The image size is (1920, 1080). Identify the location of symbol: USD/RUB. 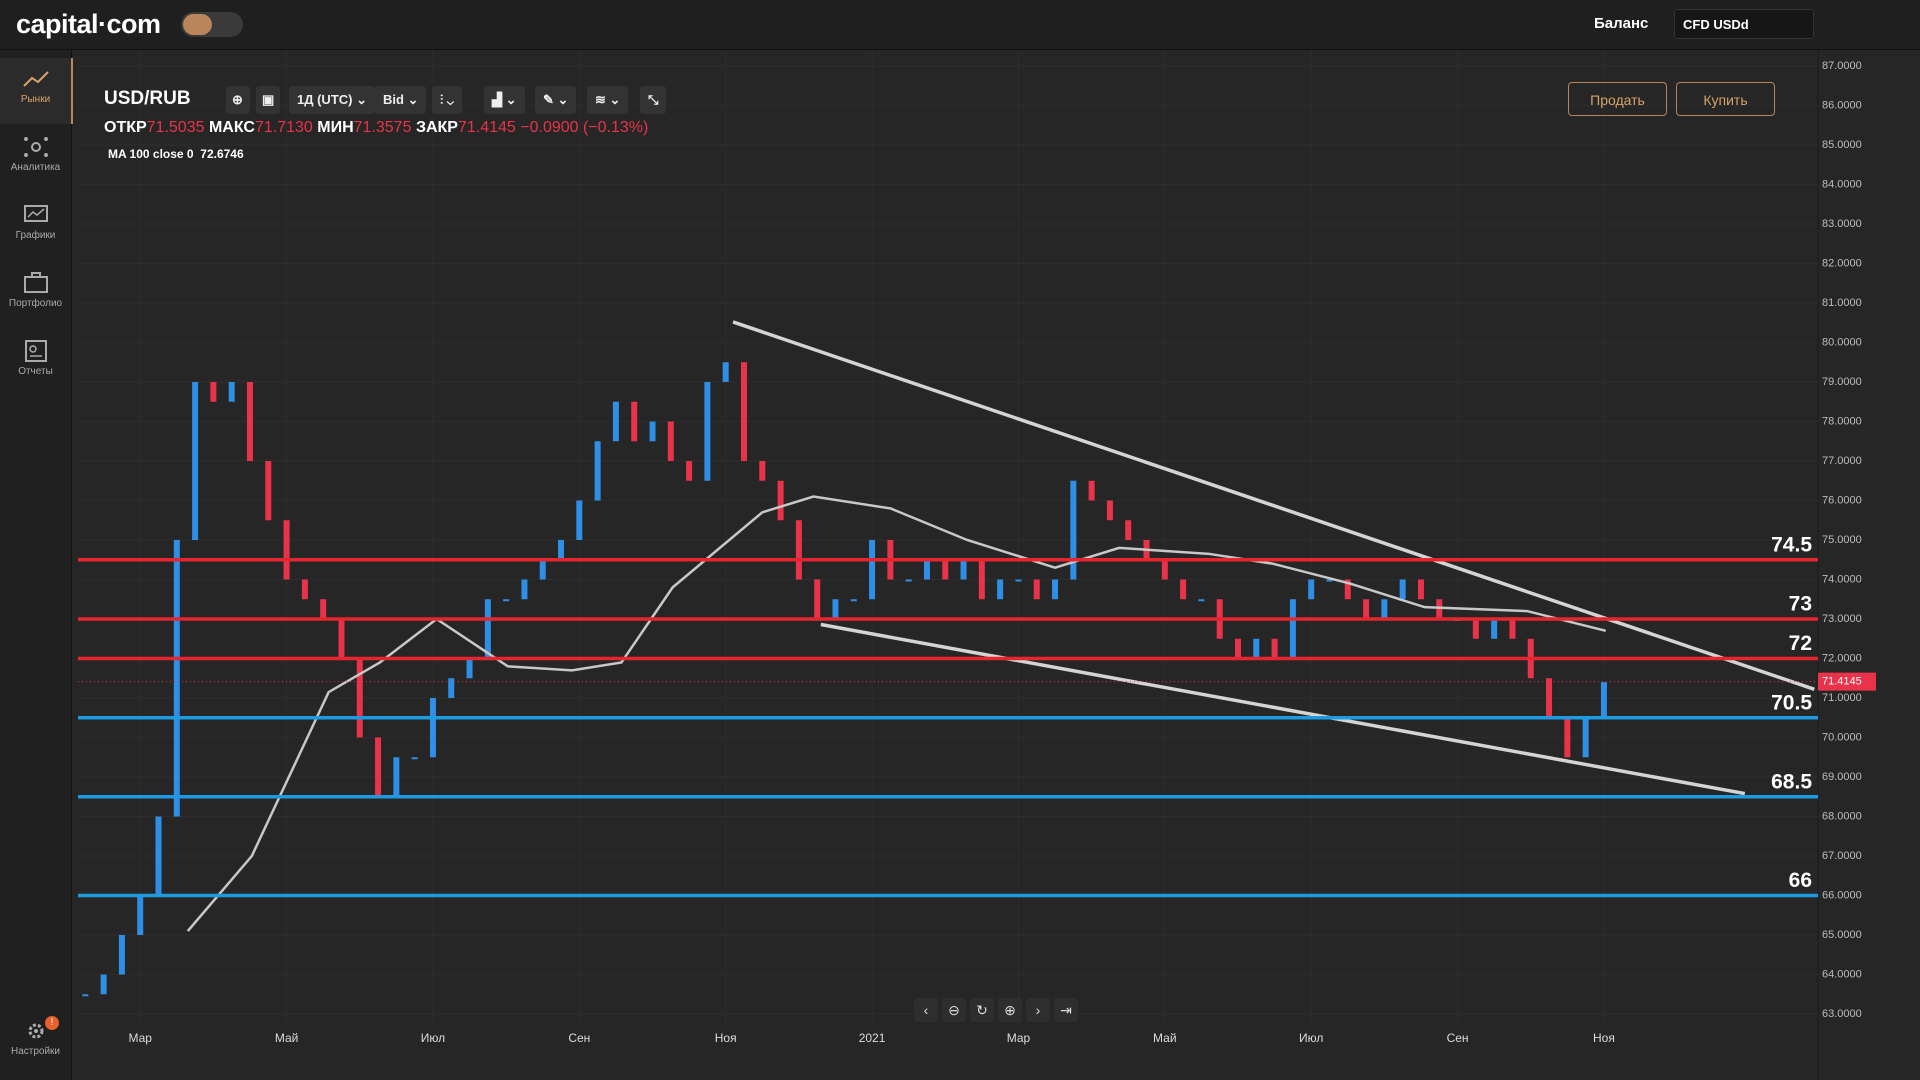
(147, 98).